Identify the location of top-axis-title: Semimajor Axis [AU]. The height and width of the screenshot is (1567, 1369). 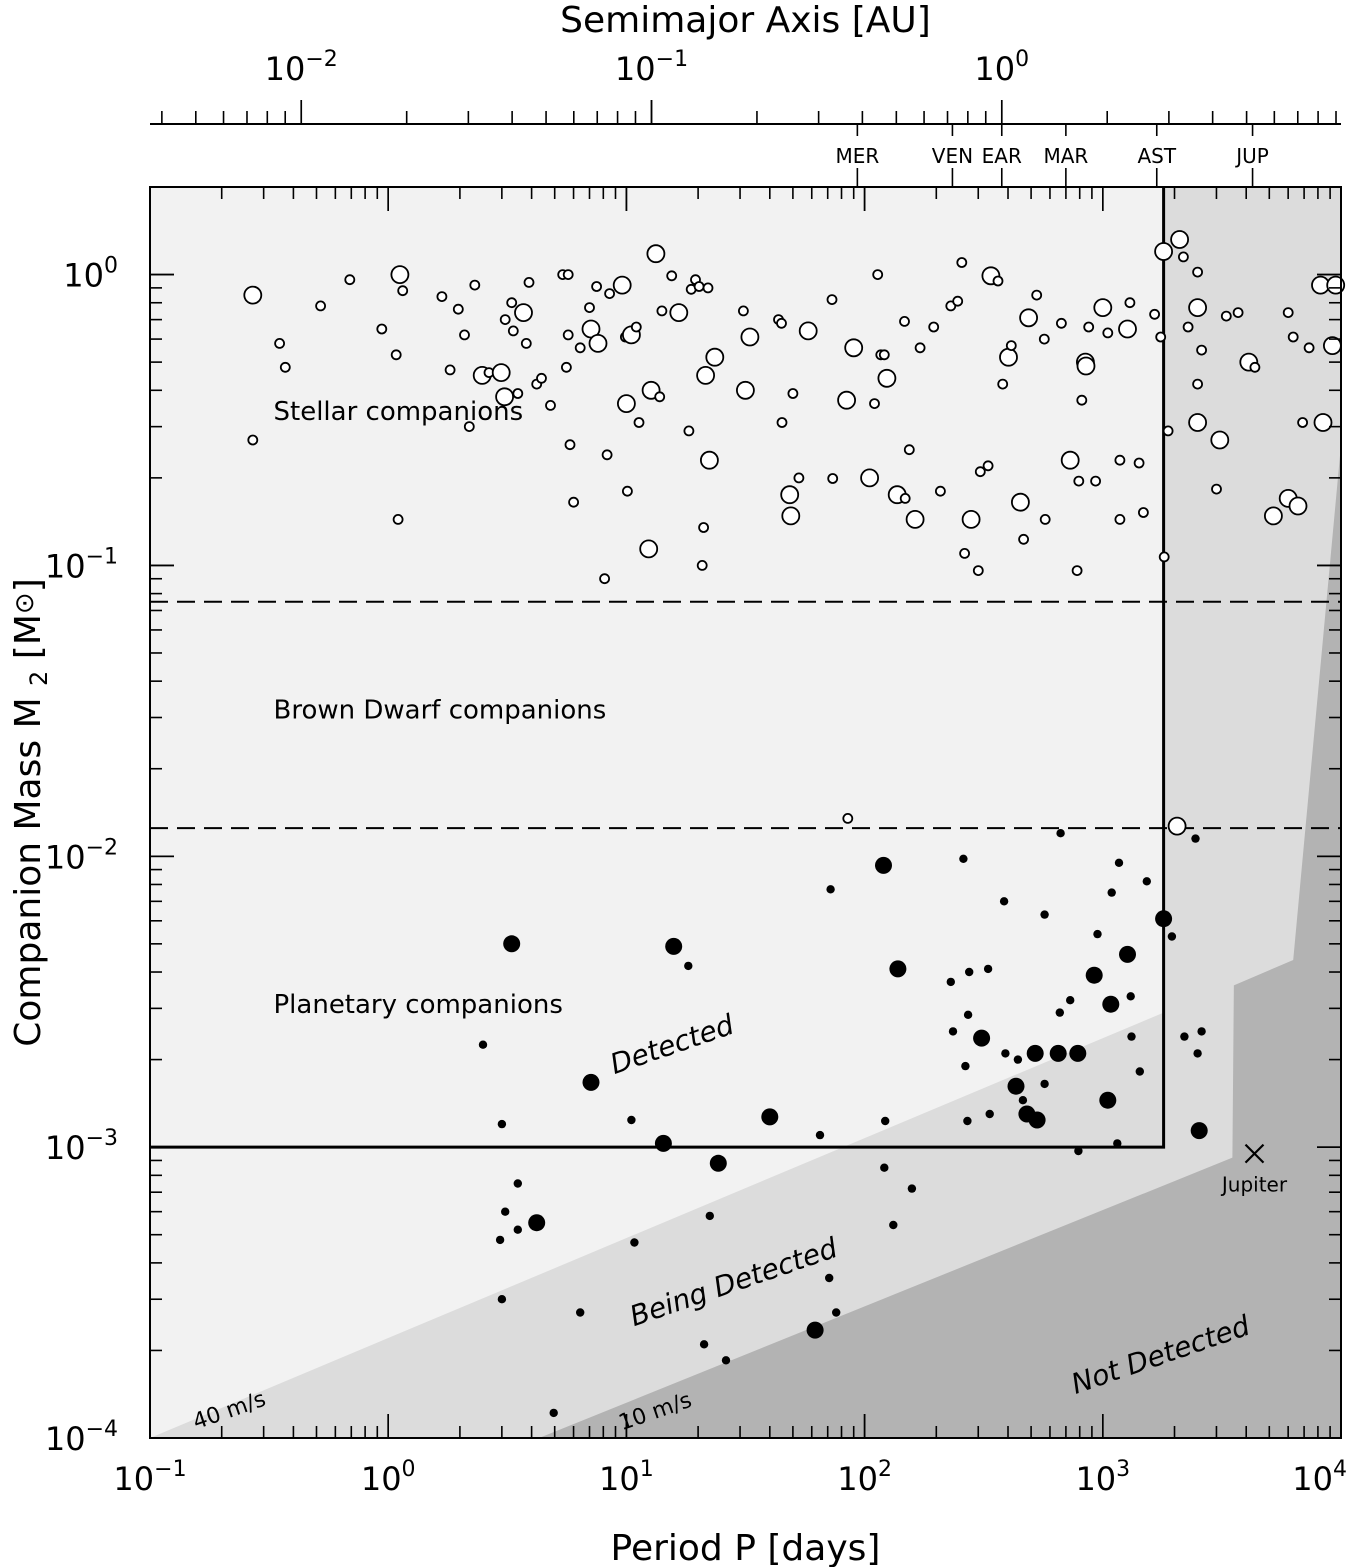
(745, 20).